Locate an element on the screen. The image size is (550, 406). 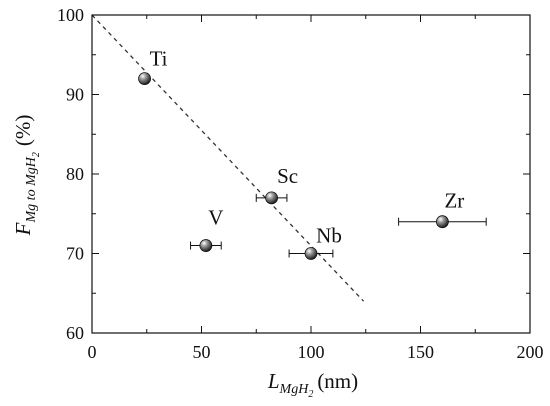
x-tick-label: 50 is located at coordinates (202, 352).